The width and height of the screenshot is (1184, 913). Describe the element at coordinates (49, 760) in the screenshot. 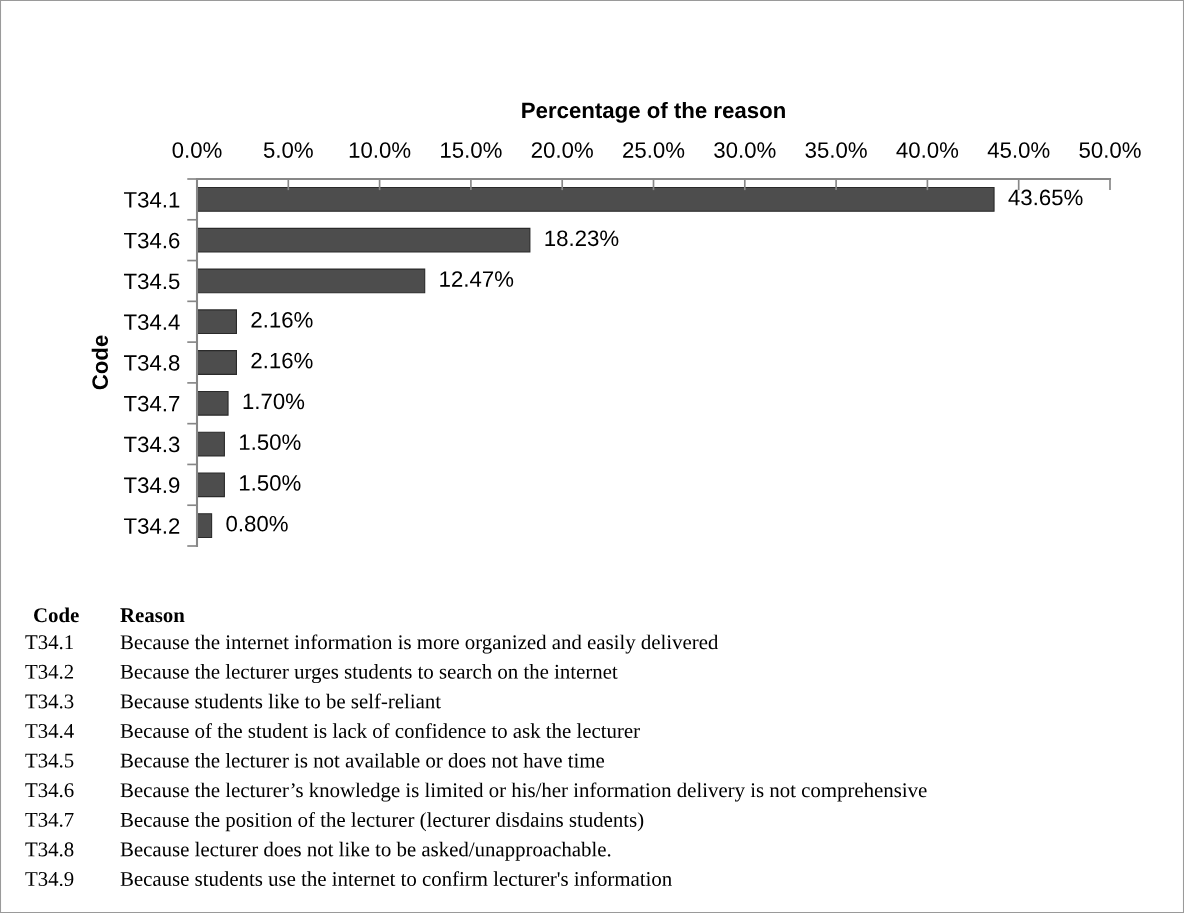

I see `text: T34.5` at that location.